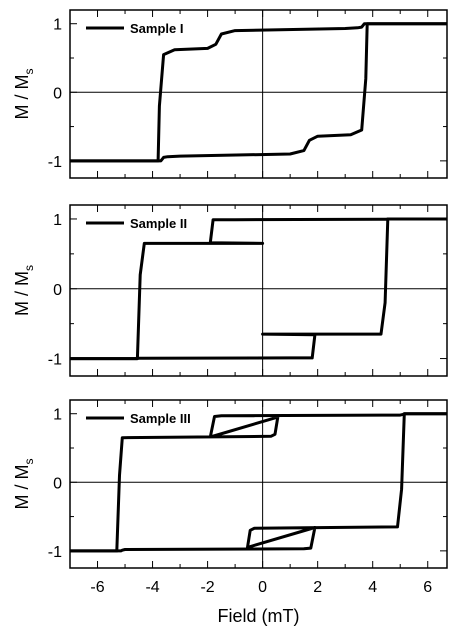  What do you see at coordinates (97, 587) in the screenshot?
I see `x-tick-label: -6` at bounding box center [97, 587].